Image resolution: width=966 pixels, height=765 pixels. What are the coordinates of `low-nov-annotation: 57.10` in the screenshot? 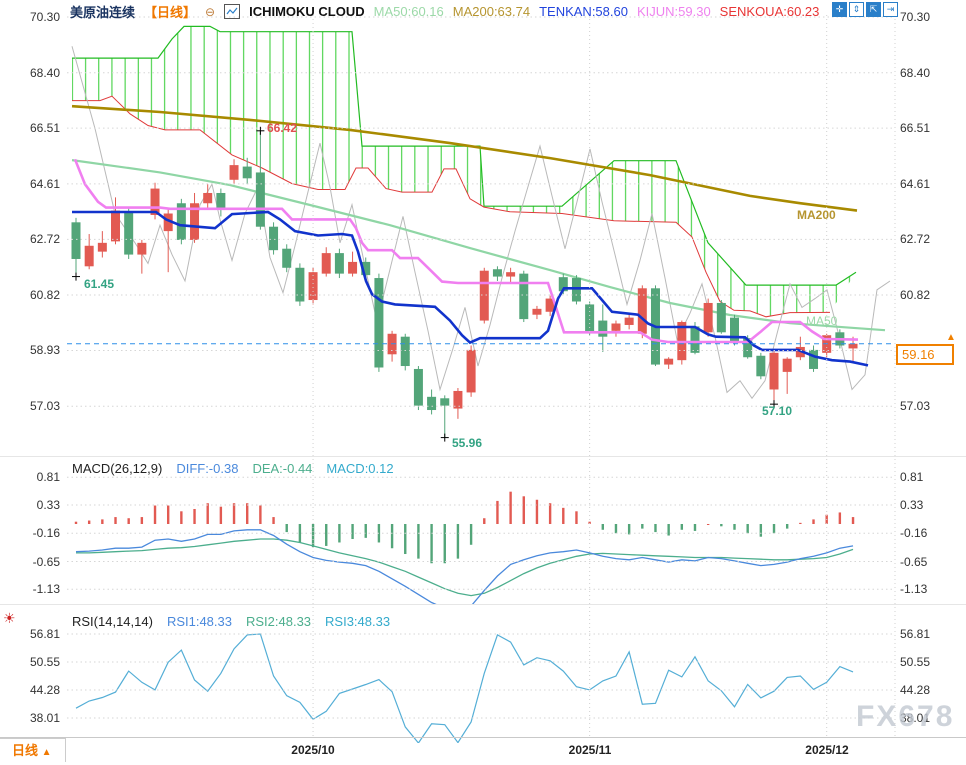 It's located at (777, 411).